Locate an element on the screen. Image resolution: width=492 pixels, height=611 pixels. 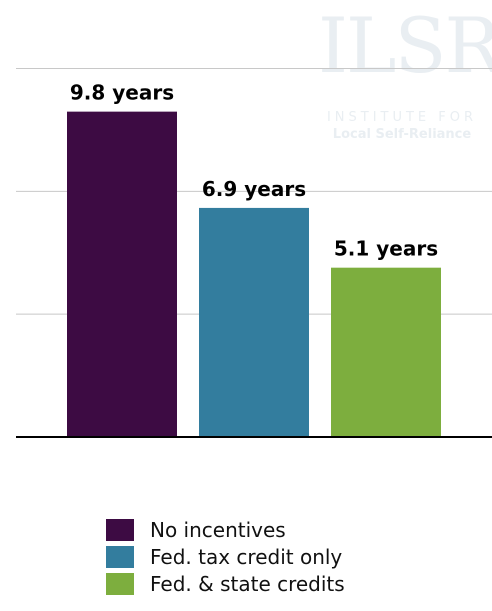
watermark-line-1: INSTITUTE FOR is located at coordinates (402, 117).